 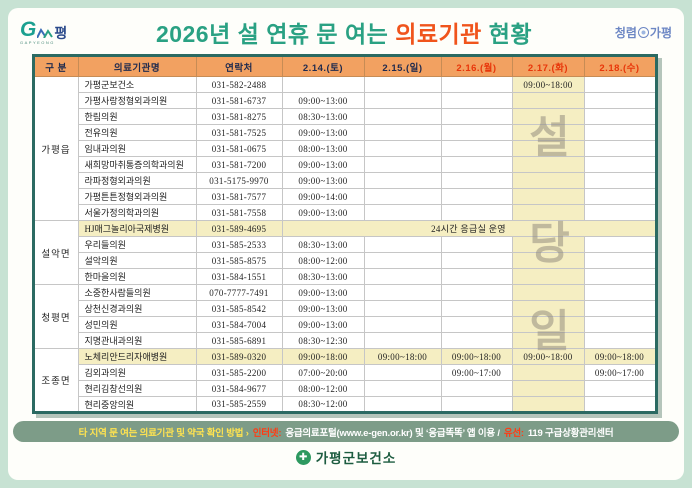 What do you see at coordinates (323, 244) in the screenshot?
I see `time-cell: 08:30~13:00` at bounding box center [323, 244].